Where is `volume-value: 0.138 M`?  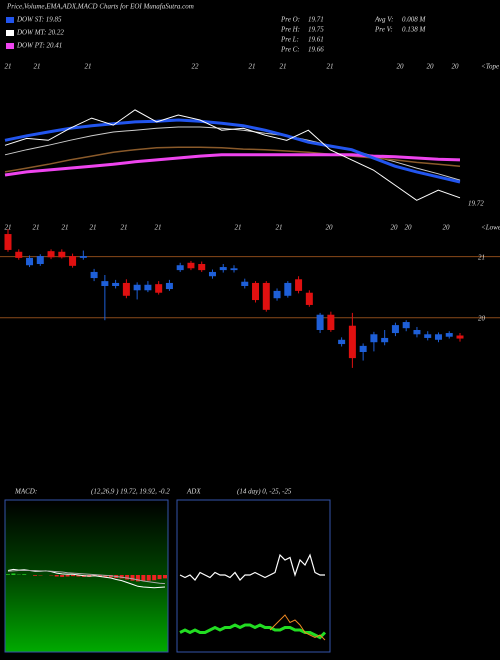 volume-value: 0.138 M is located at coordinates (414, 30).